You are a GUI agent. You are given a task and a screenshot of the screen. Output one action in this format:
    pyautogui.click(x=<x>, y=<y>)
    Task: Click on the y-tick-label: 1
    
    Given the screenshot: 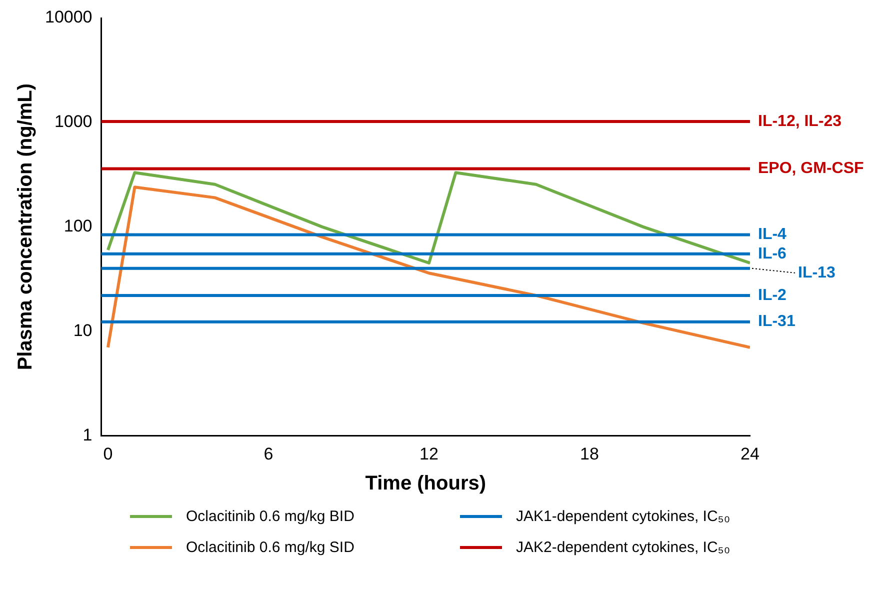 What is the action you would take?
    pyautogui.click(x=87, y=434)
    